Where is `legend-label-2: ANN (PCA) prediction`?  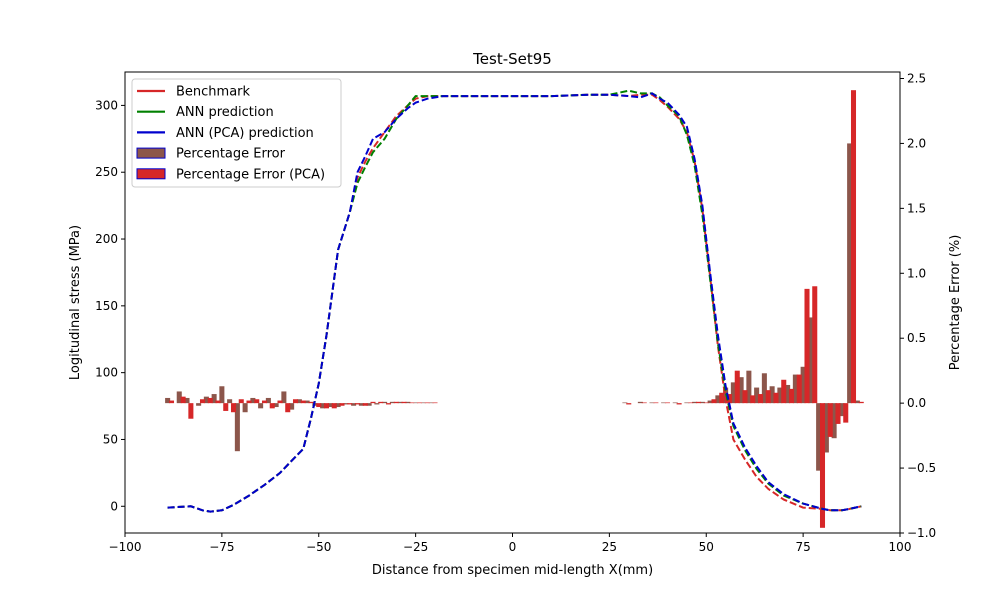 legend-label-2: ANN (PCA) prediction is located at coordinates (245, 133).